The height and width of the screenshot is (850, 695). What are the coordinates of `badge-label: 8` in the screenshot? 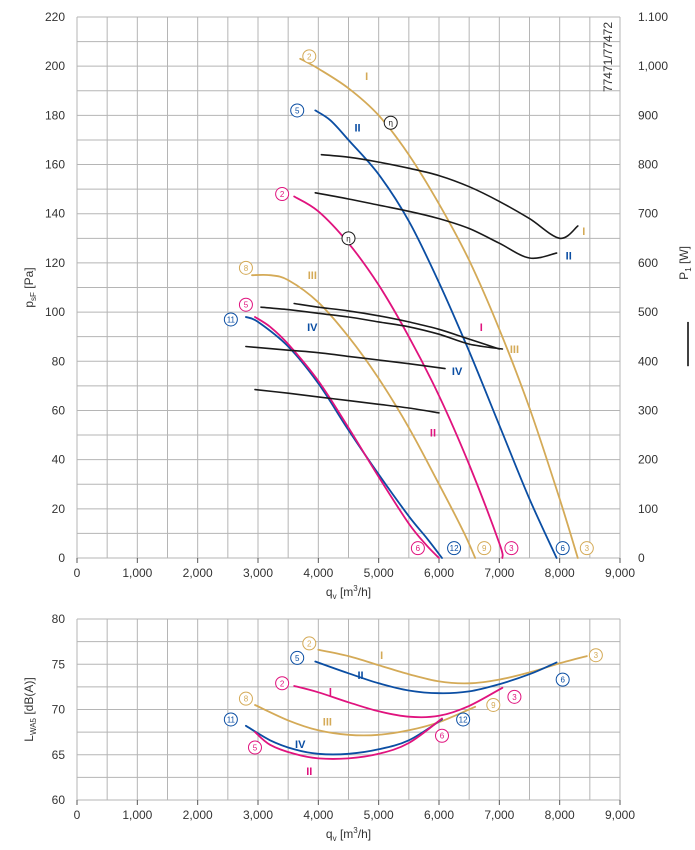 It's located at (246, 699).